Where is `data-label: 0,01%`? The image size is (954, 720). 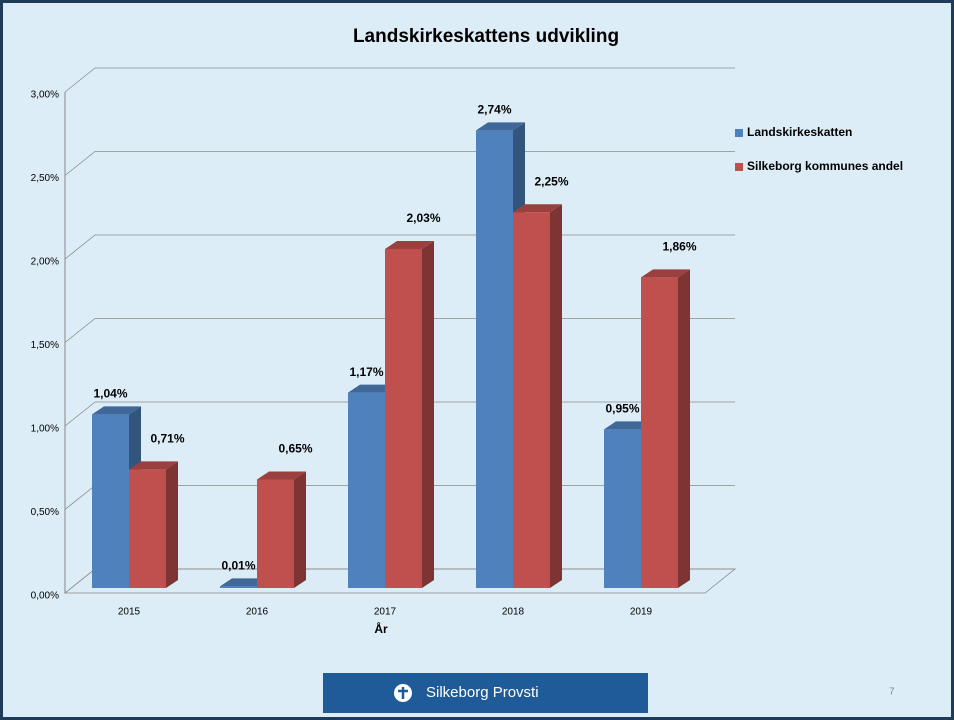
data-label: 0,01% is located at coordinates (238, 566).